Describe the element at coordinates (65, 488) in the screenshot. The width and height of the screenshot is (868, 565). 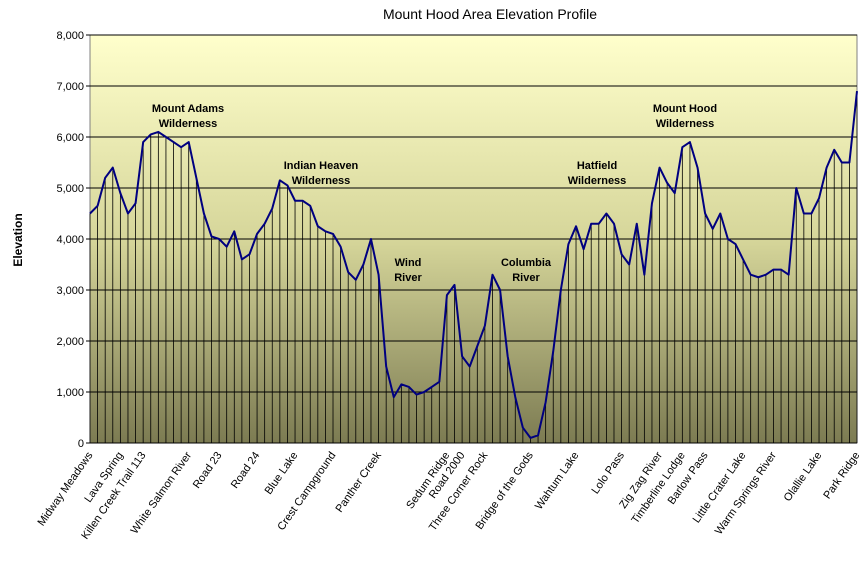
I see `x-tick-label: Midway Meadows` at that location.